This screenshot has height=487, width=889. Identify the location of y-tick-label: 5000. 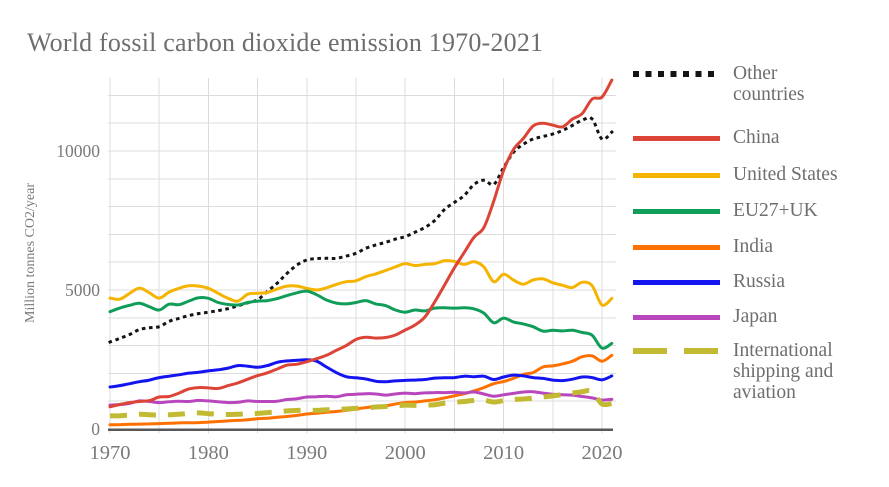
(82, 290).